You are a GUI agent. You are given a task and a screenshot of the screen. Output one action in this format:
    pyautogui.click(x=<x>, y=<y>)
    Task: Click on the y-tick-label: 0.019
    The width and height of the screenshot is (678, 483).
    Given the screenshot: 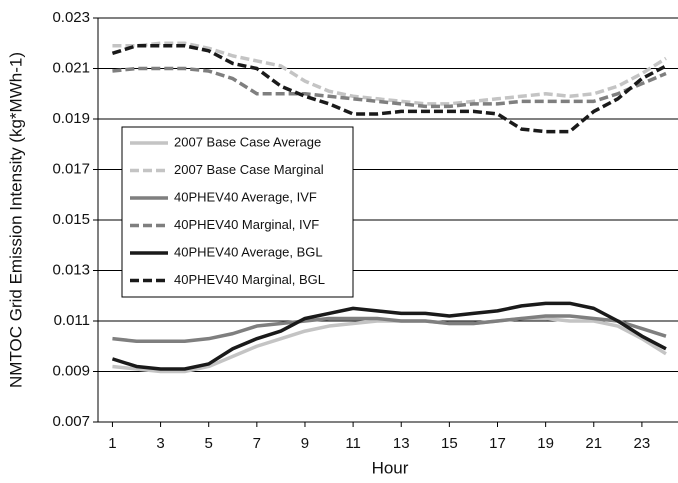 What is the action you would take?
    pyautogui.click(x=71, y=118)
    